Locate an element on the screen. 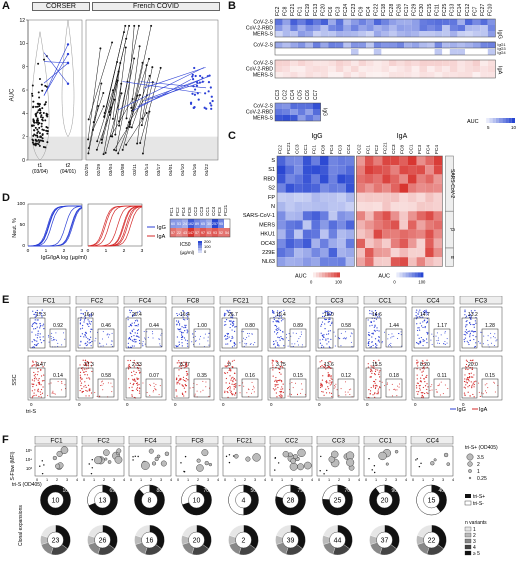  c-igg-cell is located at coordinates (281, 262).